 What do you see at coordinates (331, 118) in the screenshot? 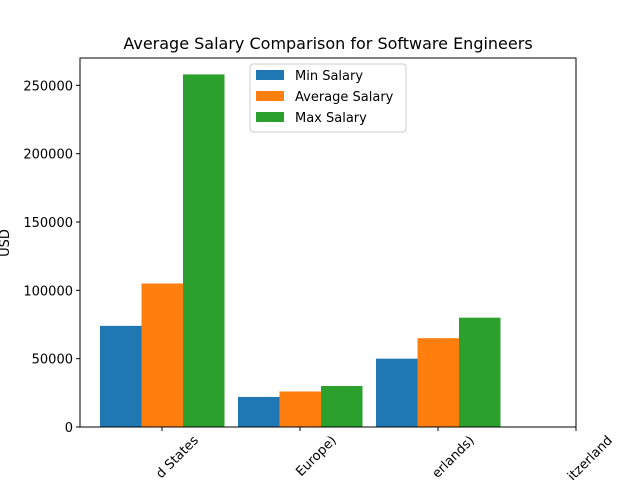
I see `legend-label: Max Salary` at bounding box center [331, 118].